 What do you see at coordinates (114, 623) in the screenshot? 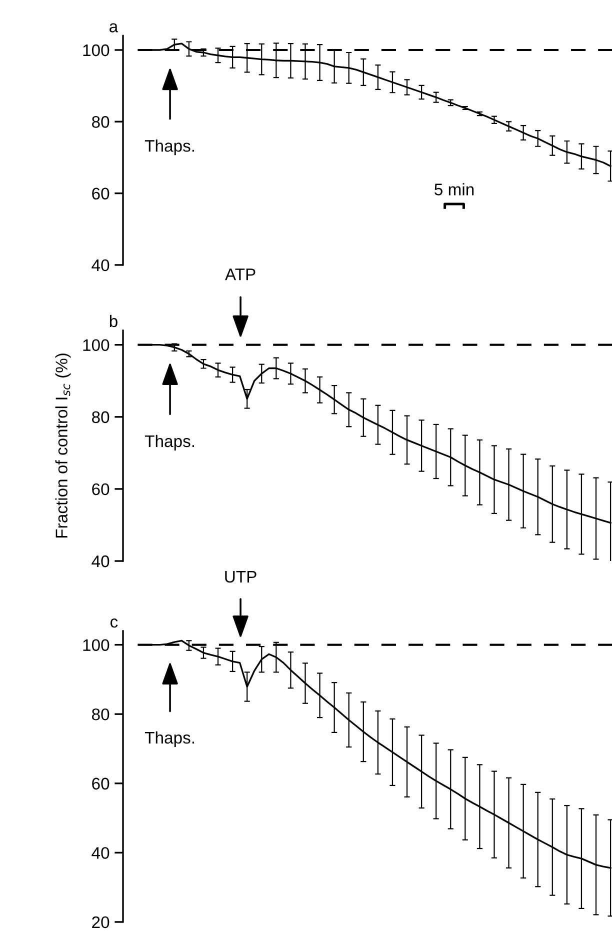
I see `chart-title: c` at bounding box center [114, 623].